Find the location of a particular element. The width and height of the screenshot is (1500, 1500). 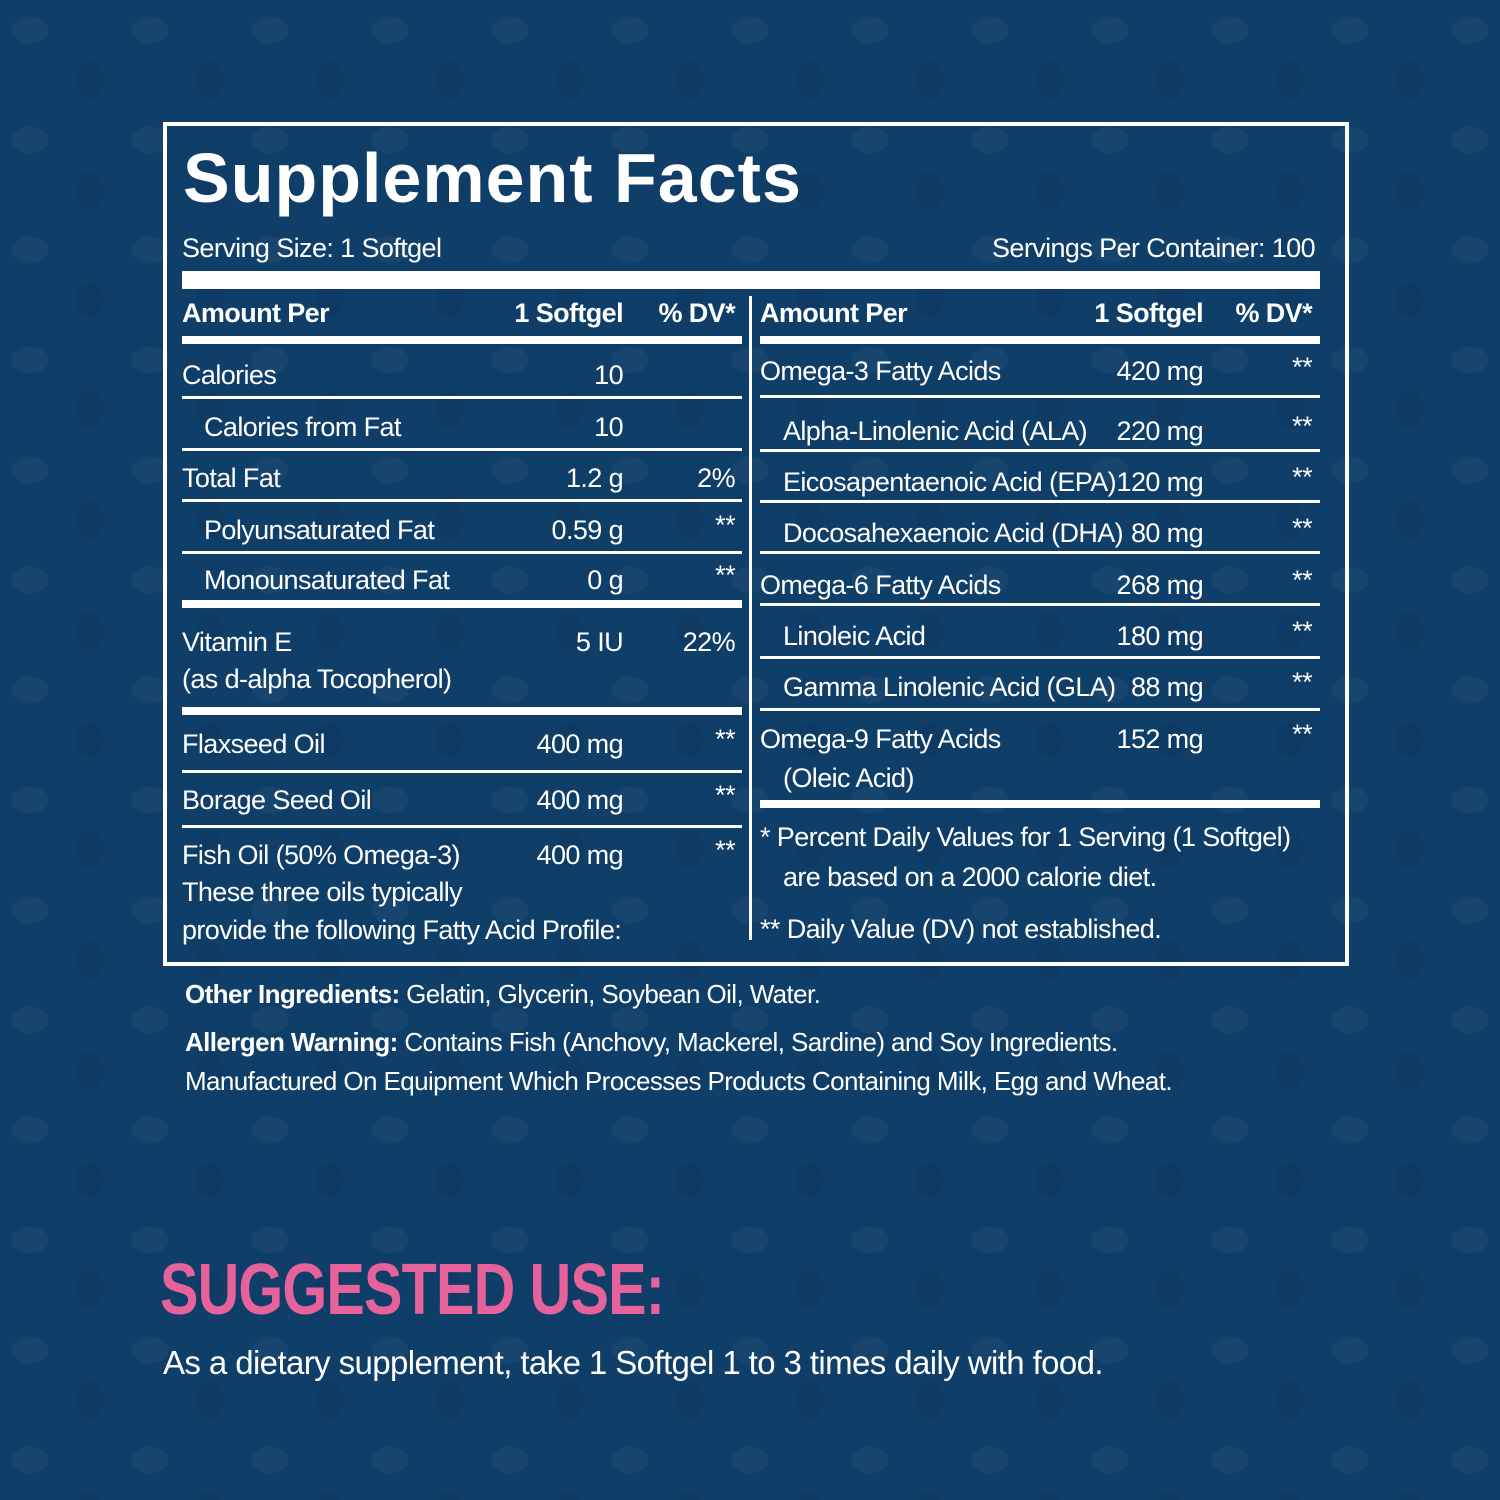

nutrient-name: Monounsaturated Fat is located at coordinates (327, 580).